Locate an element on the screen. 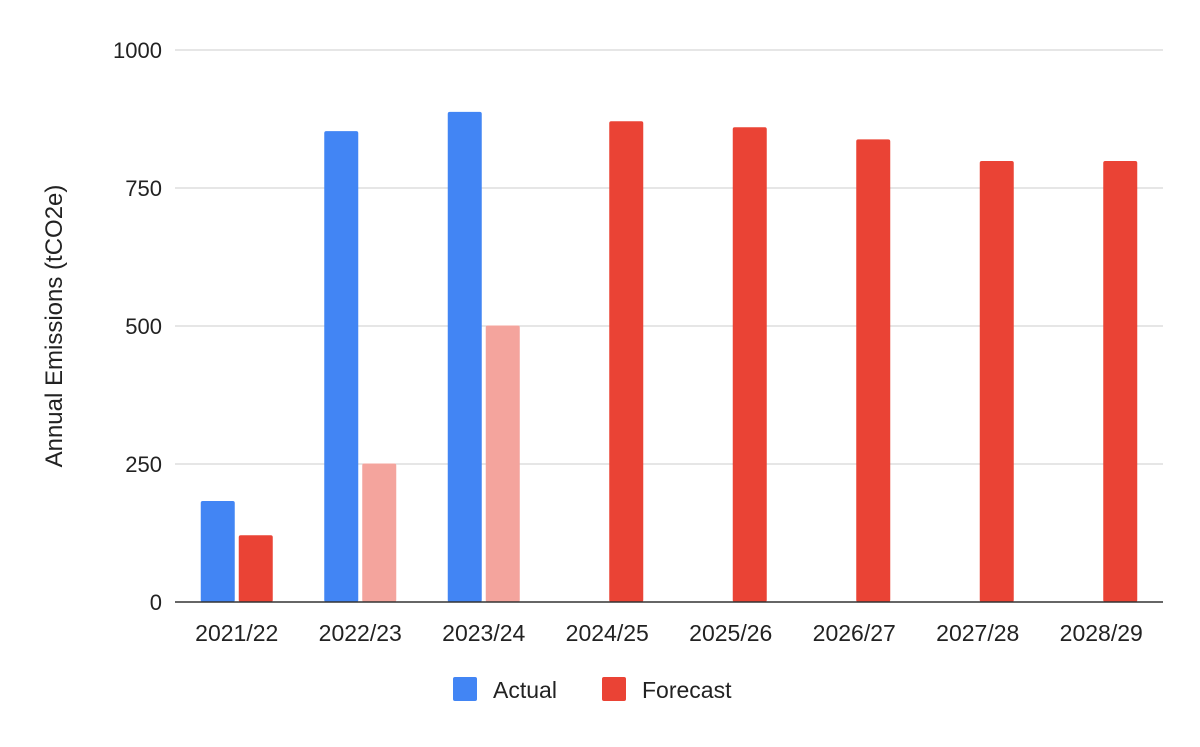 The image size is (1200, 747). legend-swatch-actual is located at coordinates (465, 689).